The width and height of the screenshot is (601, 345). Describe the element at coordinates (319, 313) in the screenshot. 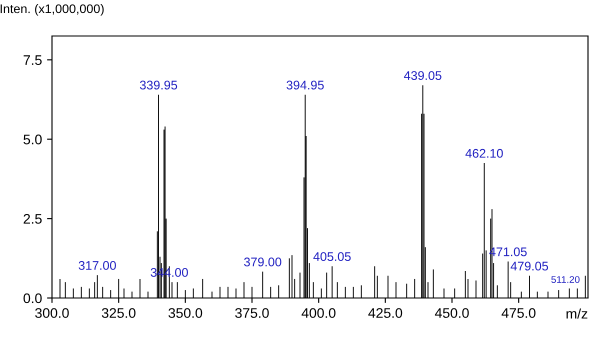

I see `x-tick-label: 400.0` at that location.